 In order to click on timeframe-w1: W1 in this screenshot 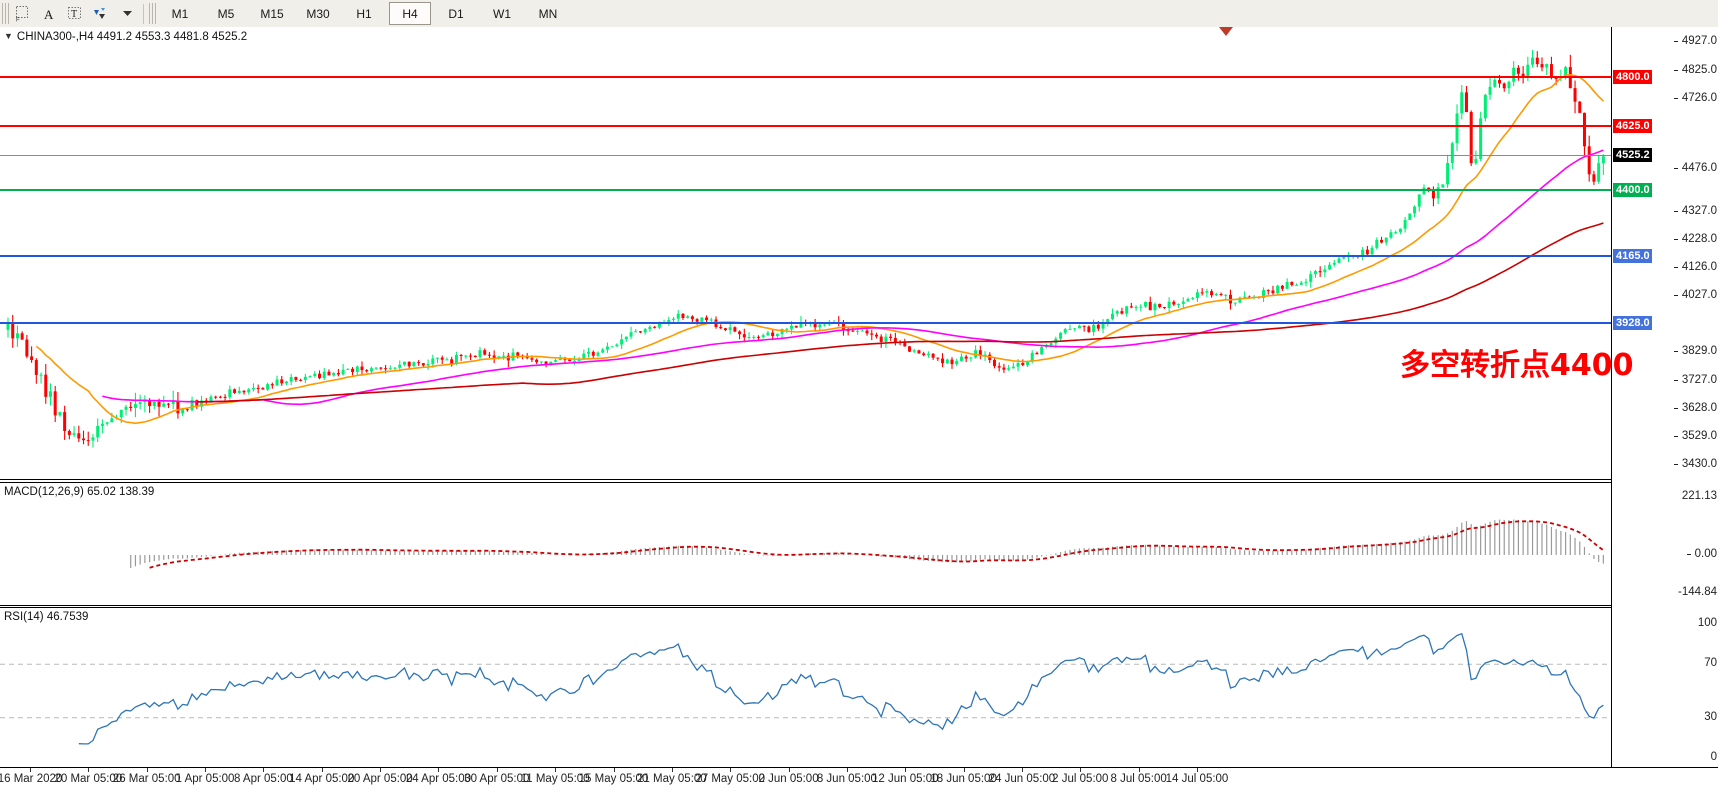, I will do `click(502, 13)`.